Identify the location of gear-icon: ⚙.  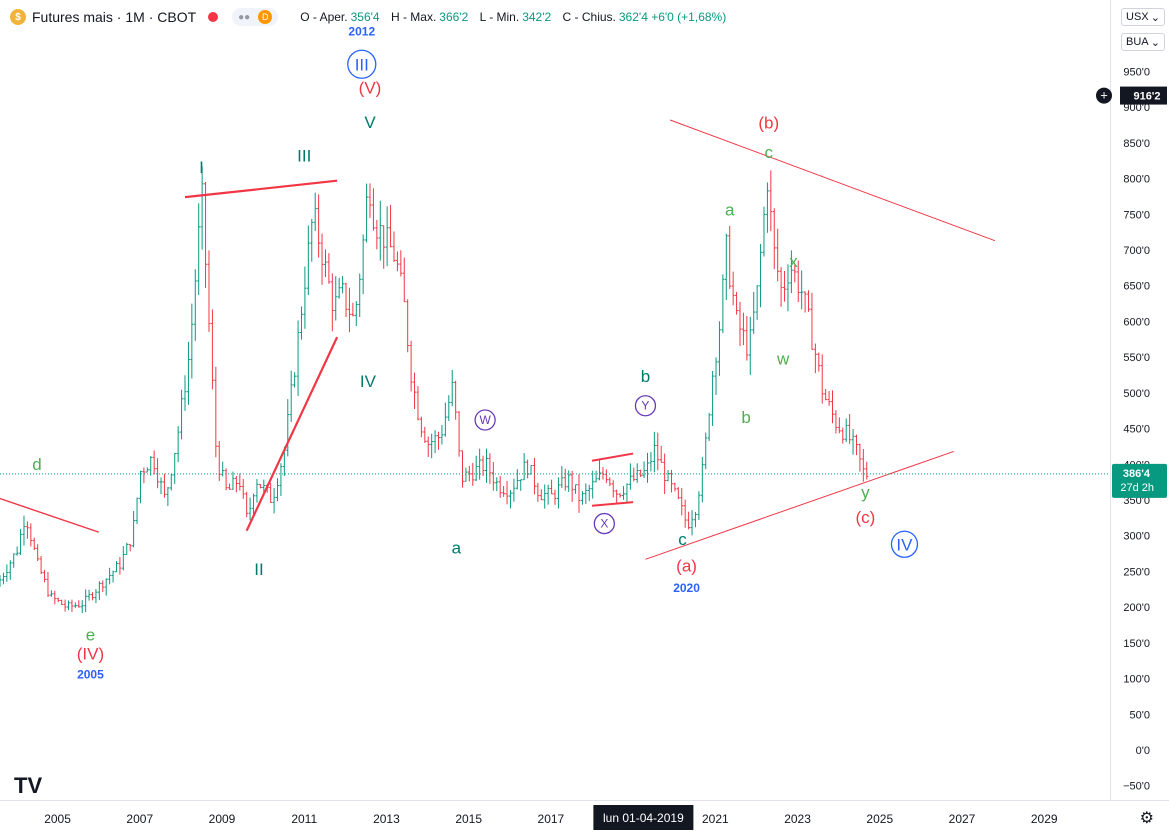
(1146, 818).